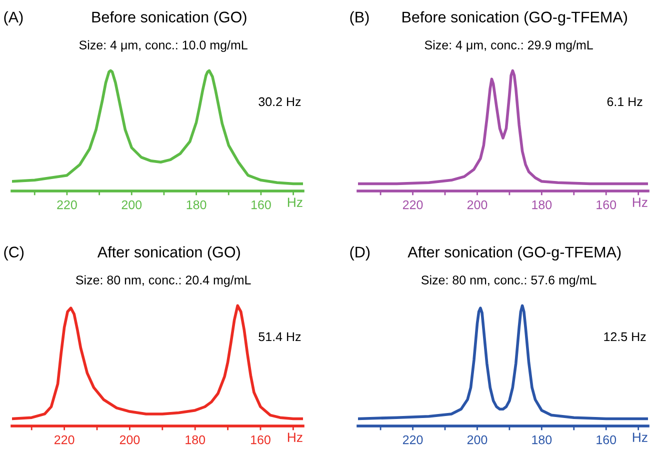 Image resolution: width=650 pixels, height=450 pixels. What do you see at coordinates (508, 46) in the screenshot?
I see `chart-subtitle: Size: 4 μm, conc.: 29.9 mg/mL` at bounding box center [508, 46].